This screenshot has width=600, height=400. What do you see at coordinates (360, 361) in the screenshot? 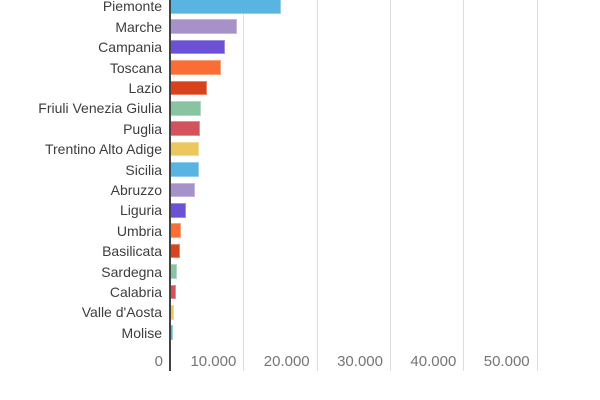
I see `x-tick-label: 30.000` at bounding box center [360, 361].